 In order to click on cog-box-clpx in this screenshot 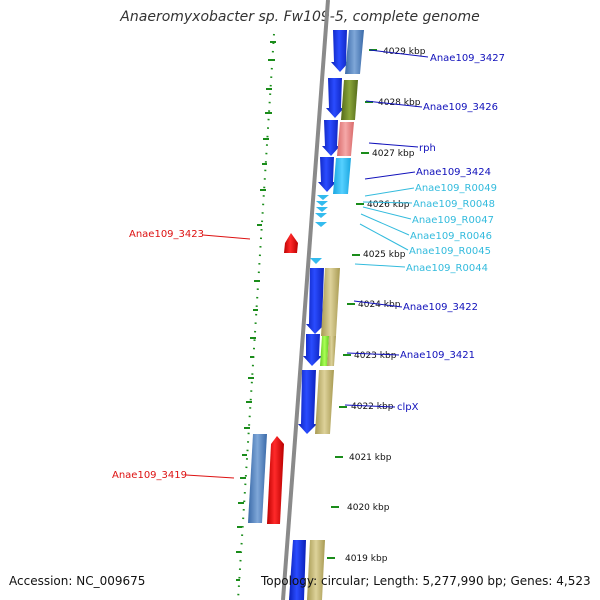, I will do `click(324, 402)`.